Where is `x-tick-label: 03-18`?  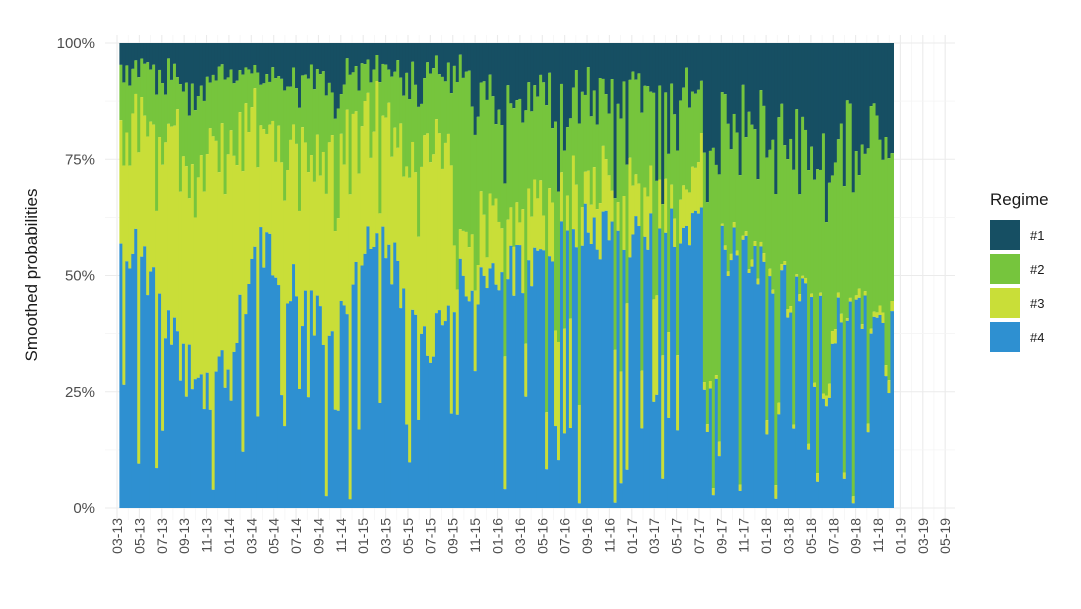
x-tick-label: 03-18 is located at coordinates (788, 536).